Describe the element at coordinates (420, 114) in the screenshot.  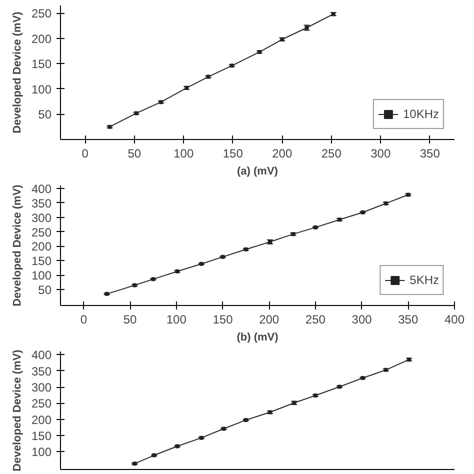
I see `legend-label: 10KHz` at that location.